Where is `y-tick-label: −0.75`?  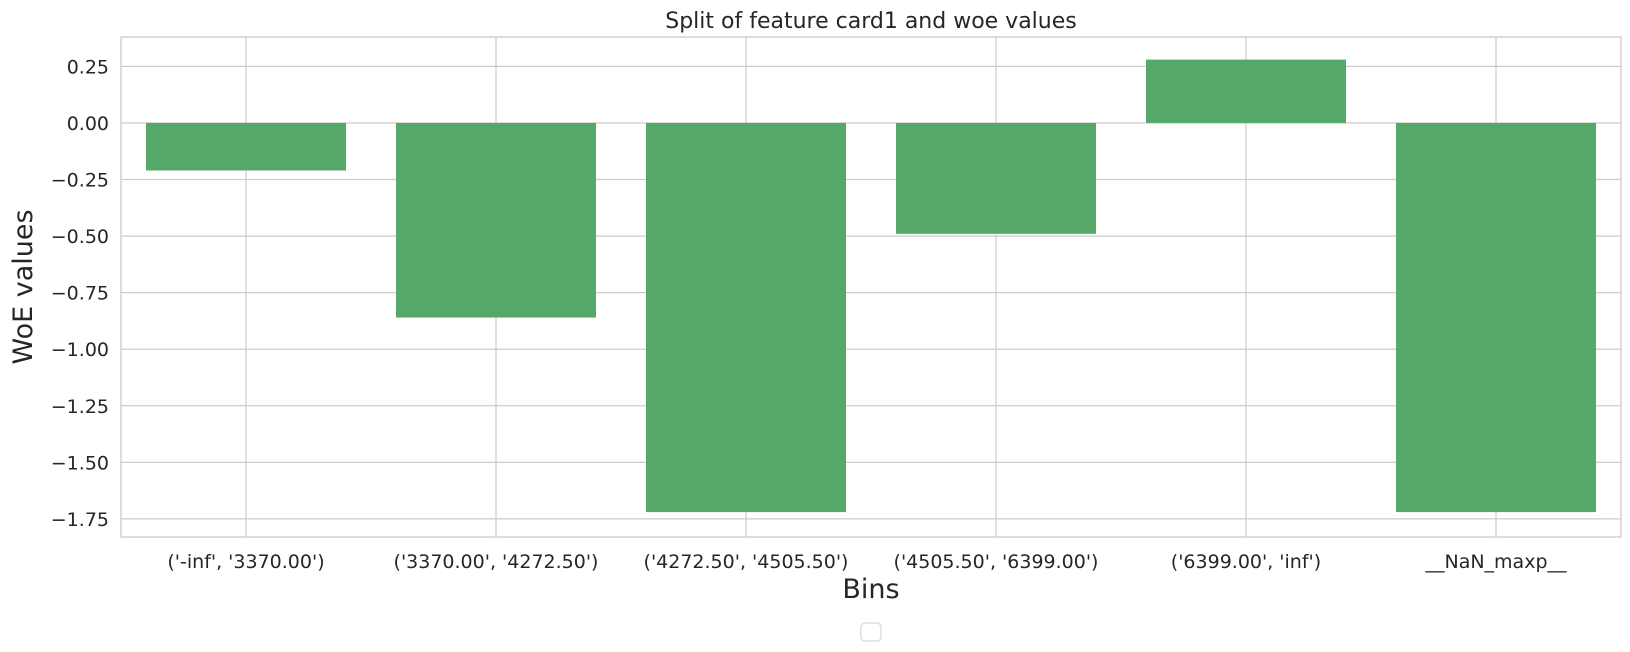 y-tick-label: −0.75 is located at coordinates (80, 294).